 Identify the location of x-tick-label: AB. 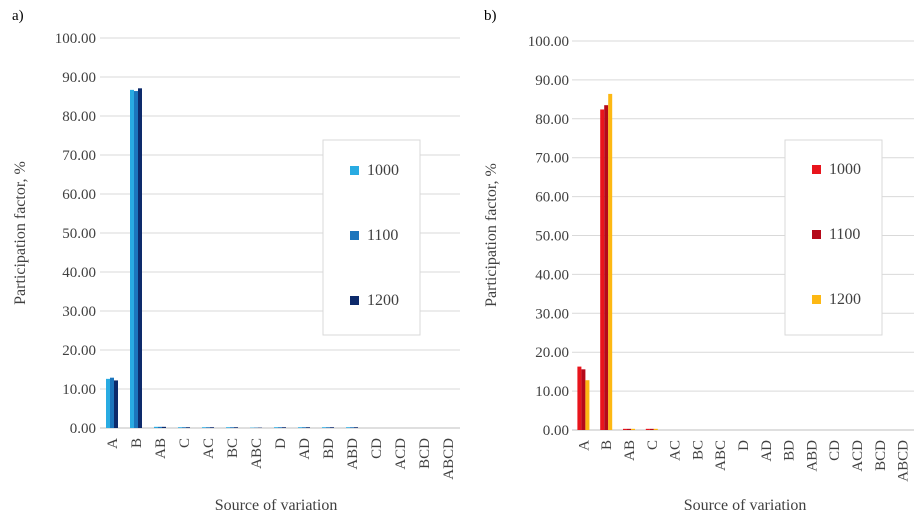
(161, 448).